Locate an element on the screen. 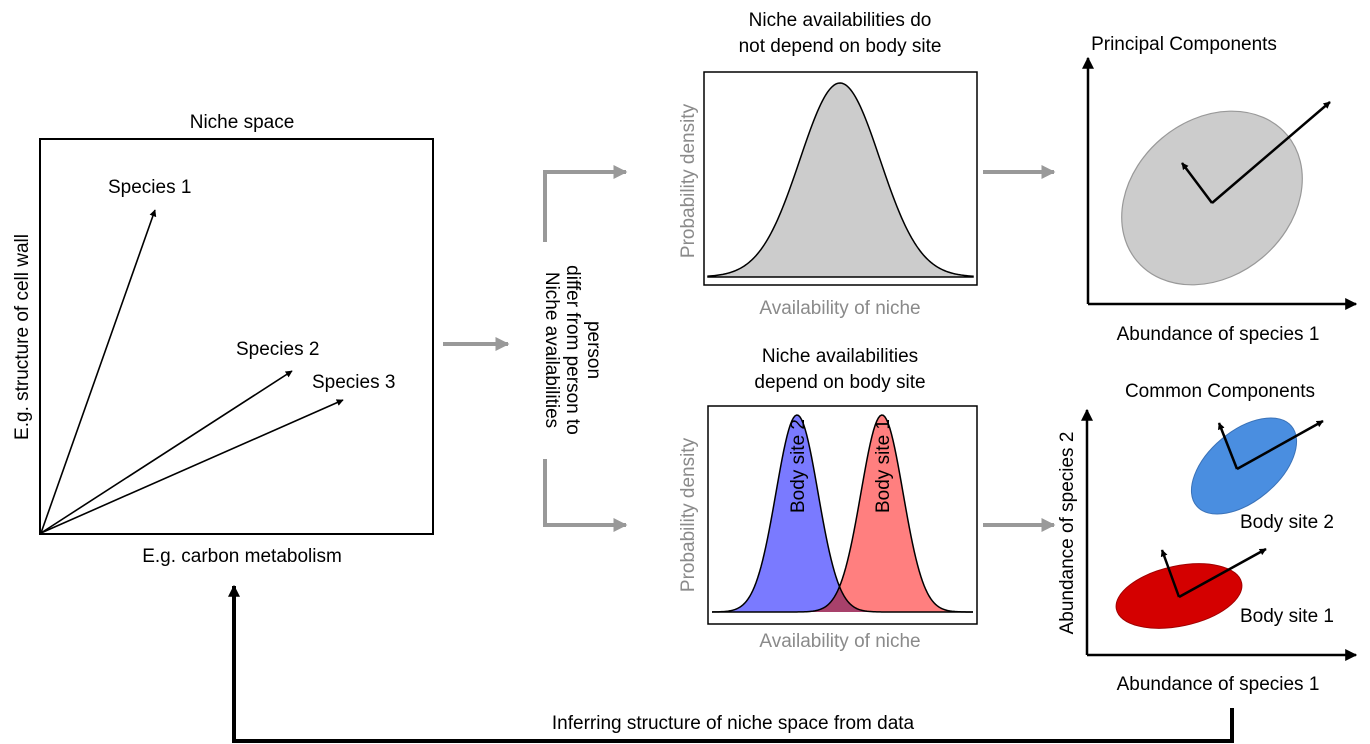  branch-label-line-2: differ from person to is located at coordinates (572, 350).